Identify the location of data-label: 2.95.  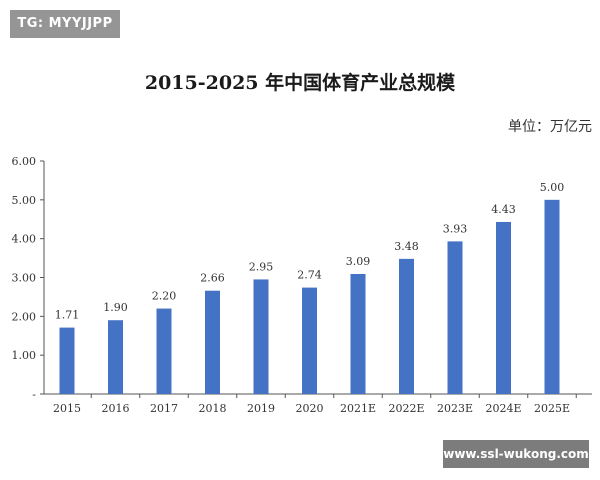
(261, 266).